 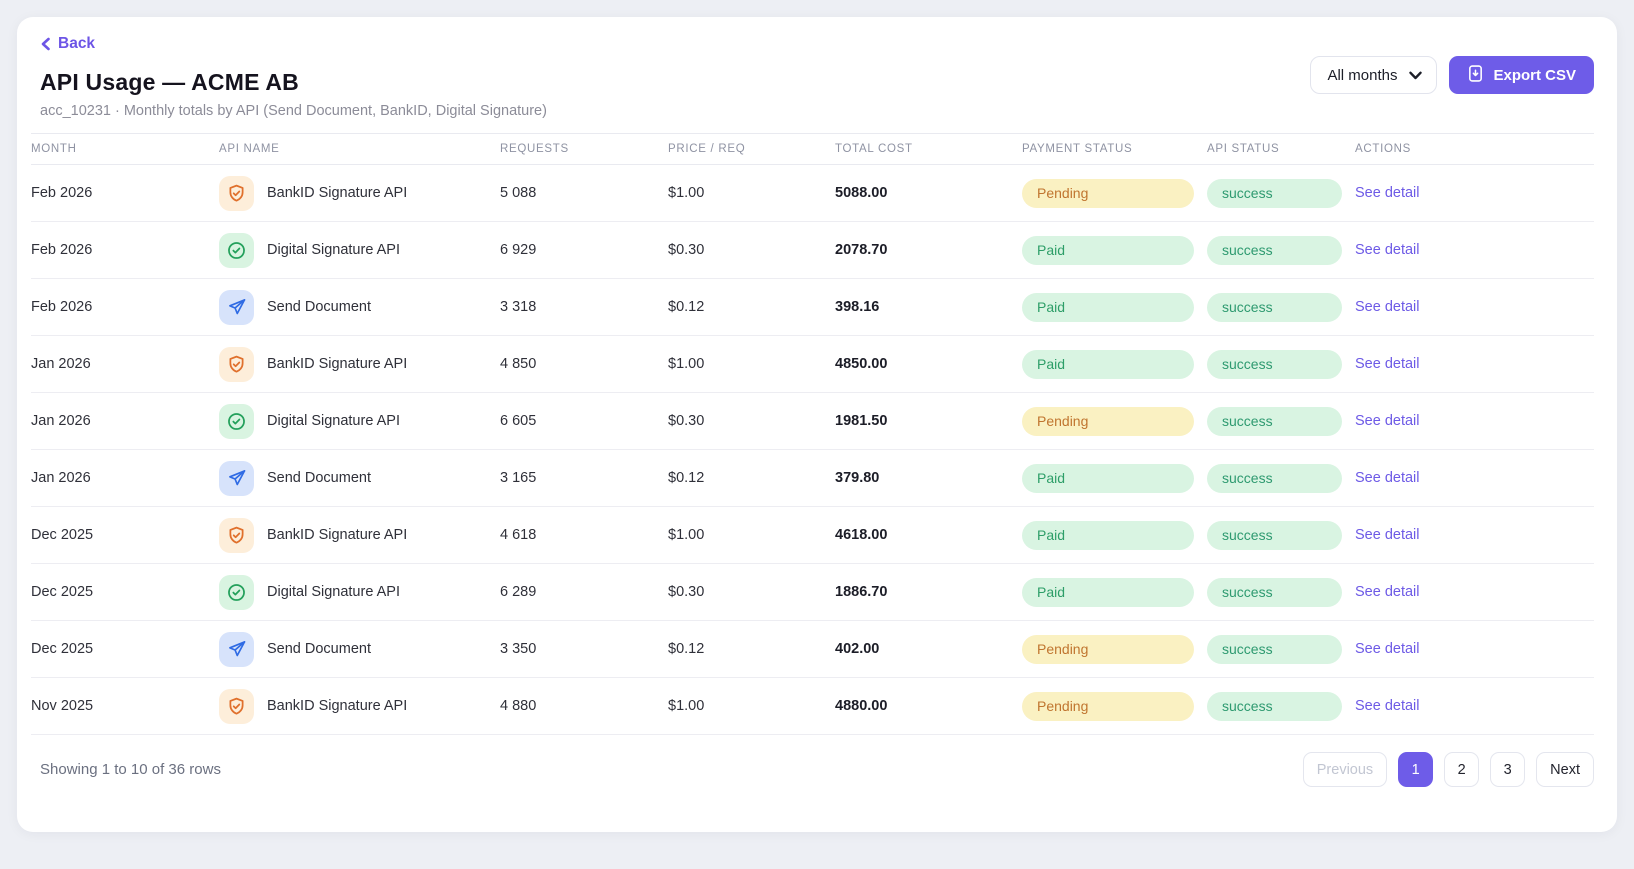 I want to click on next-page-button: Next, so click(x=1565, y=769).